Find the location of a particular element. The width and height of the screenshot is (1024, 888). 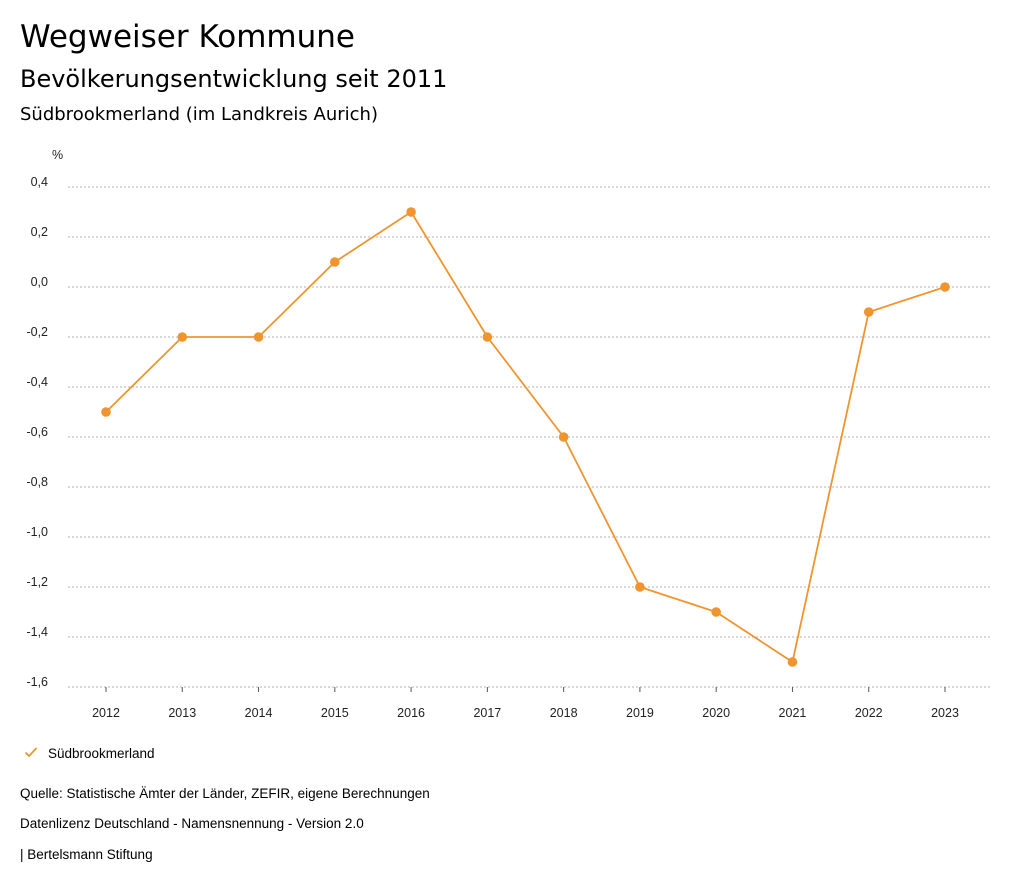

y-tick-label: -0,8 is located at coordinates (37, 482).